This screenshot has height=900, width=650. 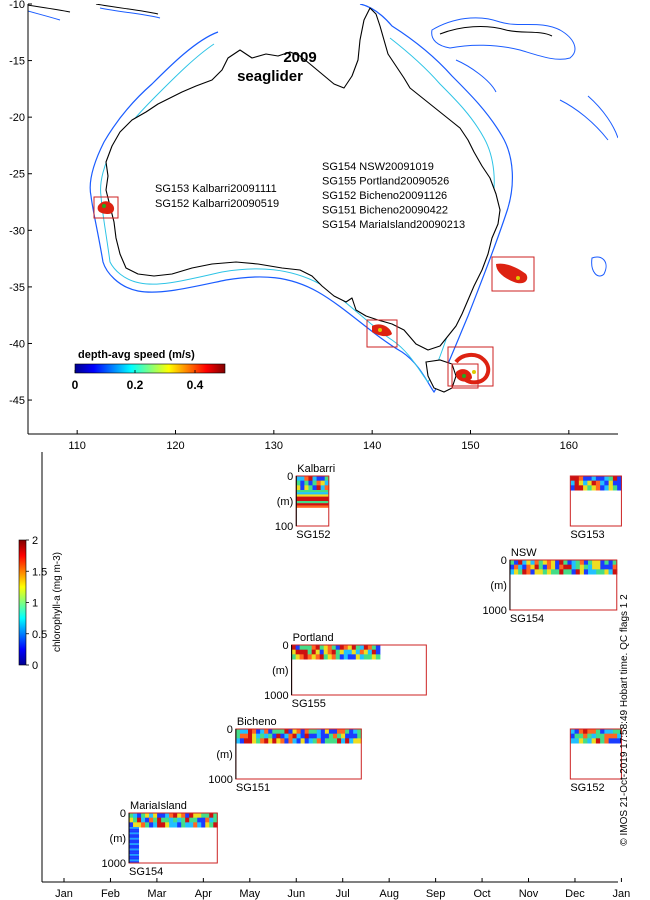 What do you see at coordinates (587, 535) in the screenshot?
I see `mission-glider-label: SG153` at bounding box center [587, 535].